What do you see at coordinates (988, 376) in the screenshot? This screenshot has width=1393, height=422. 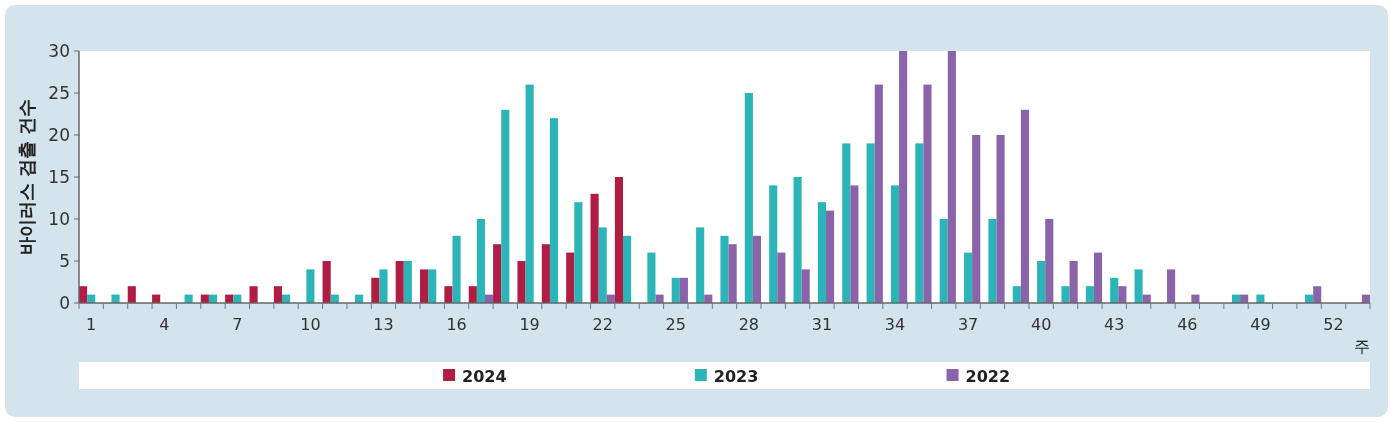 I see `legend-label: 2022` at bounding box center [988, 376].